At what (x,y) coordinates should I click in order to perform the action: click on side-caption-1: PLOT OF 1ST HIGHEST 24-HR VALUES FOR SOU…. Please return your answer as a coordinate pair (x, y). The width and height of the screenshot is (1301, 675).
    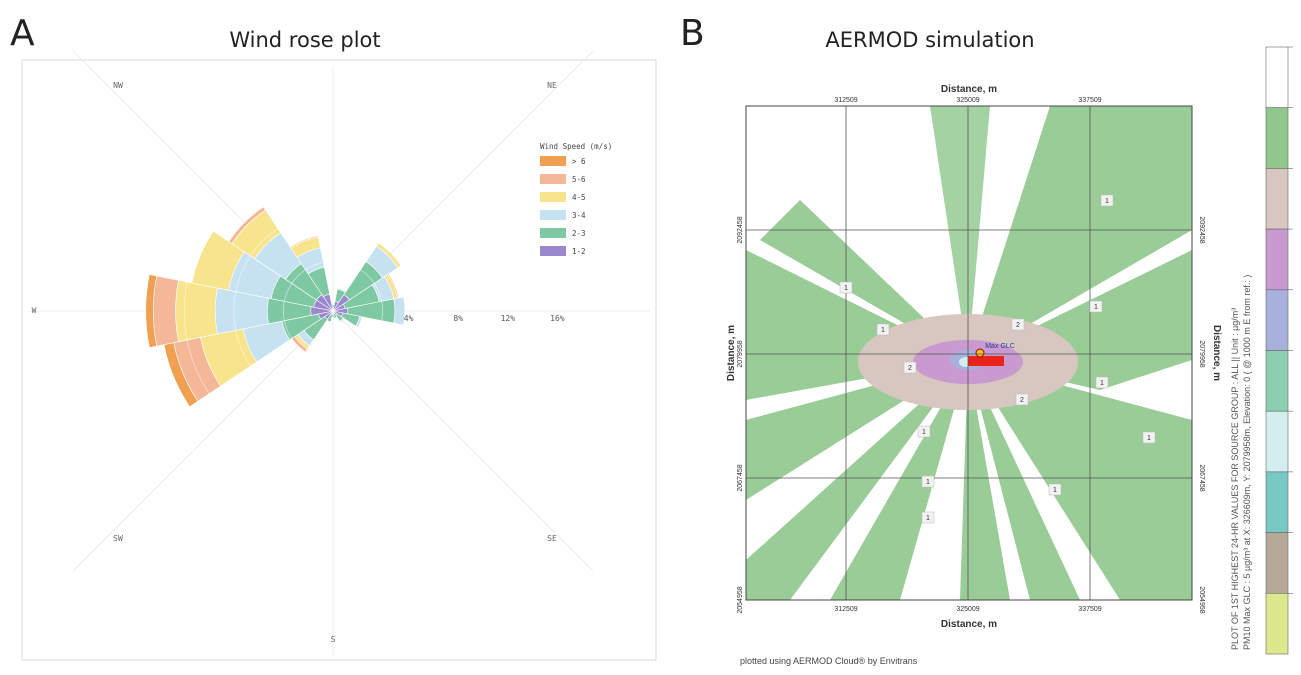
    Looking at the image, I should click on (1235, 478).